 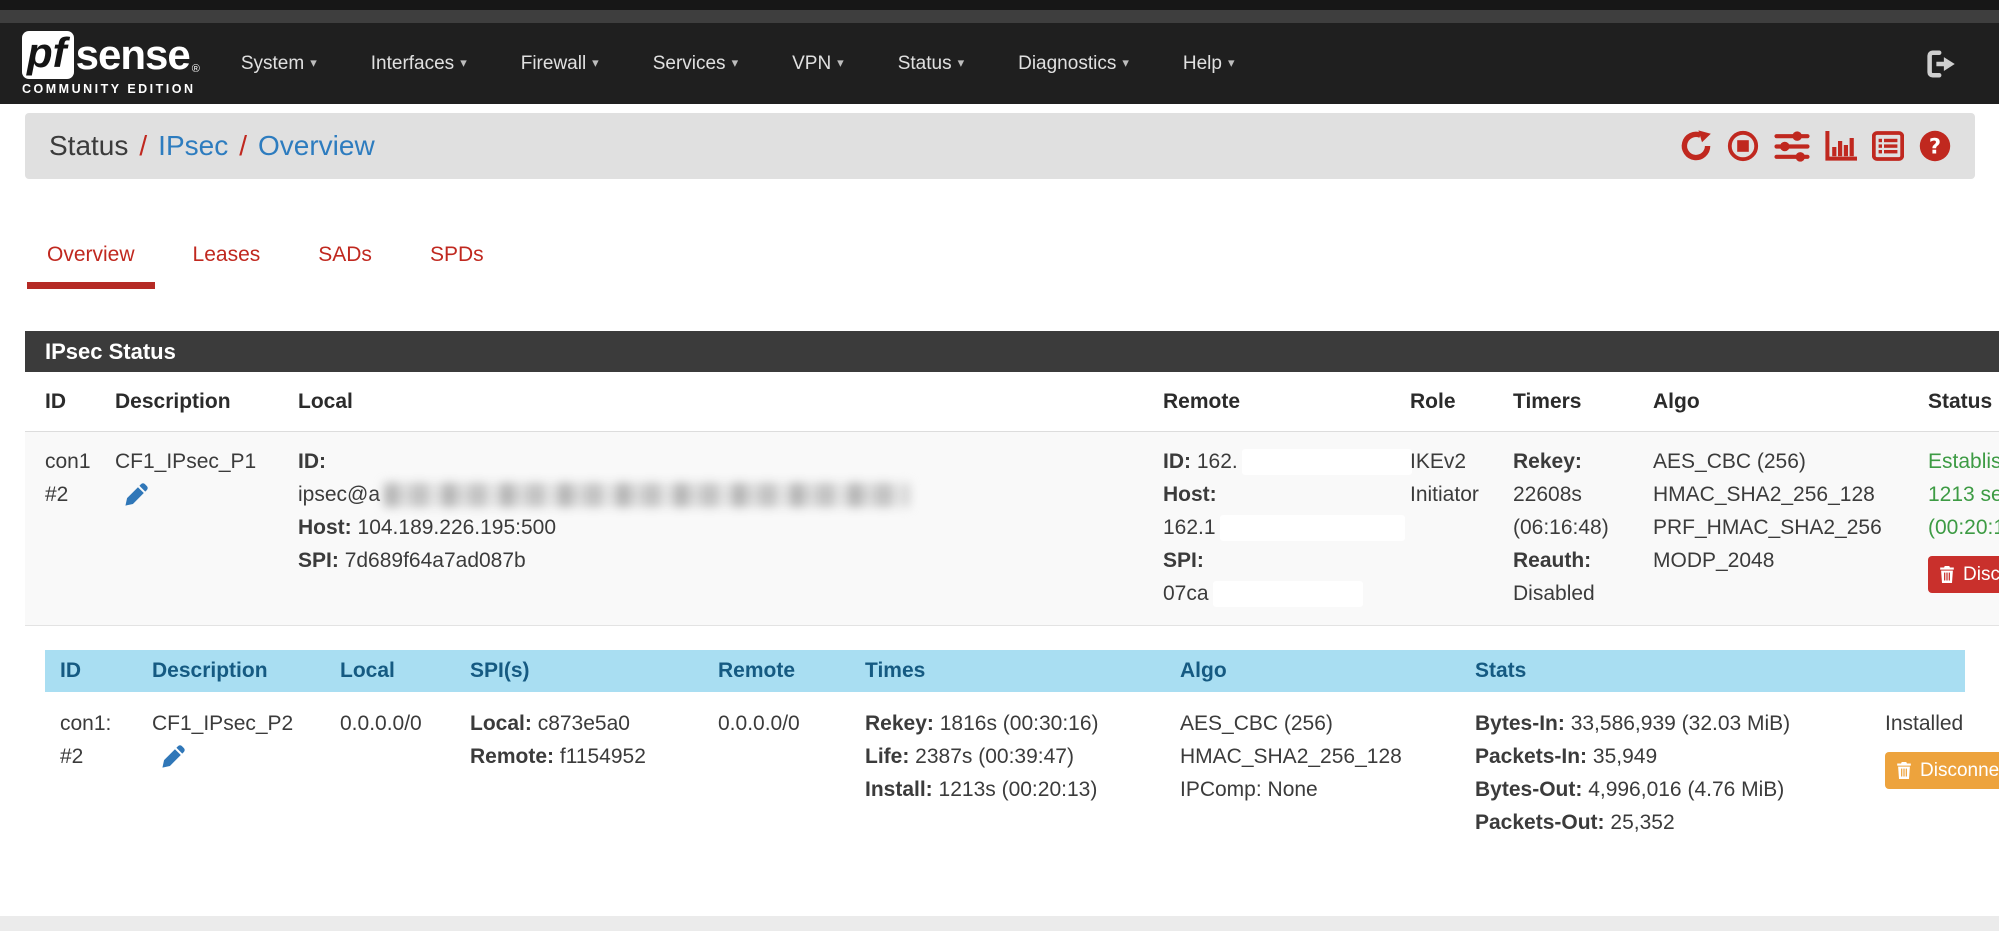 I want to click on pfsense-logo: pf sense ® COMMUNITY EDITION, so click(x=111, y=63).